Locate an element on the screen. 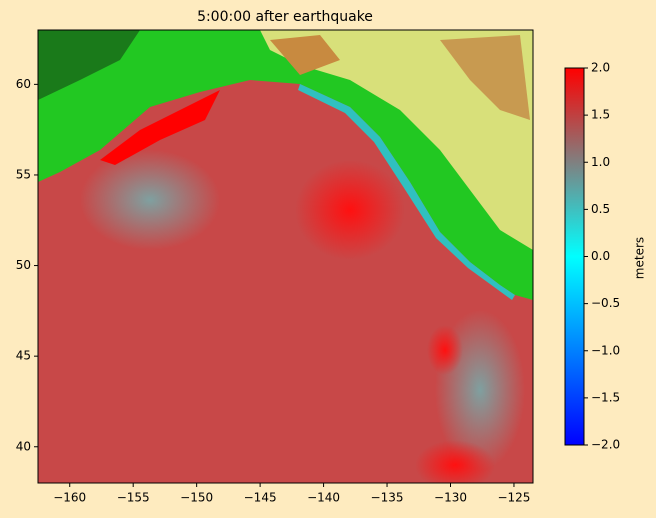  colorbar-tick-label: 2.0 is located at coordinates (600, 68).